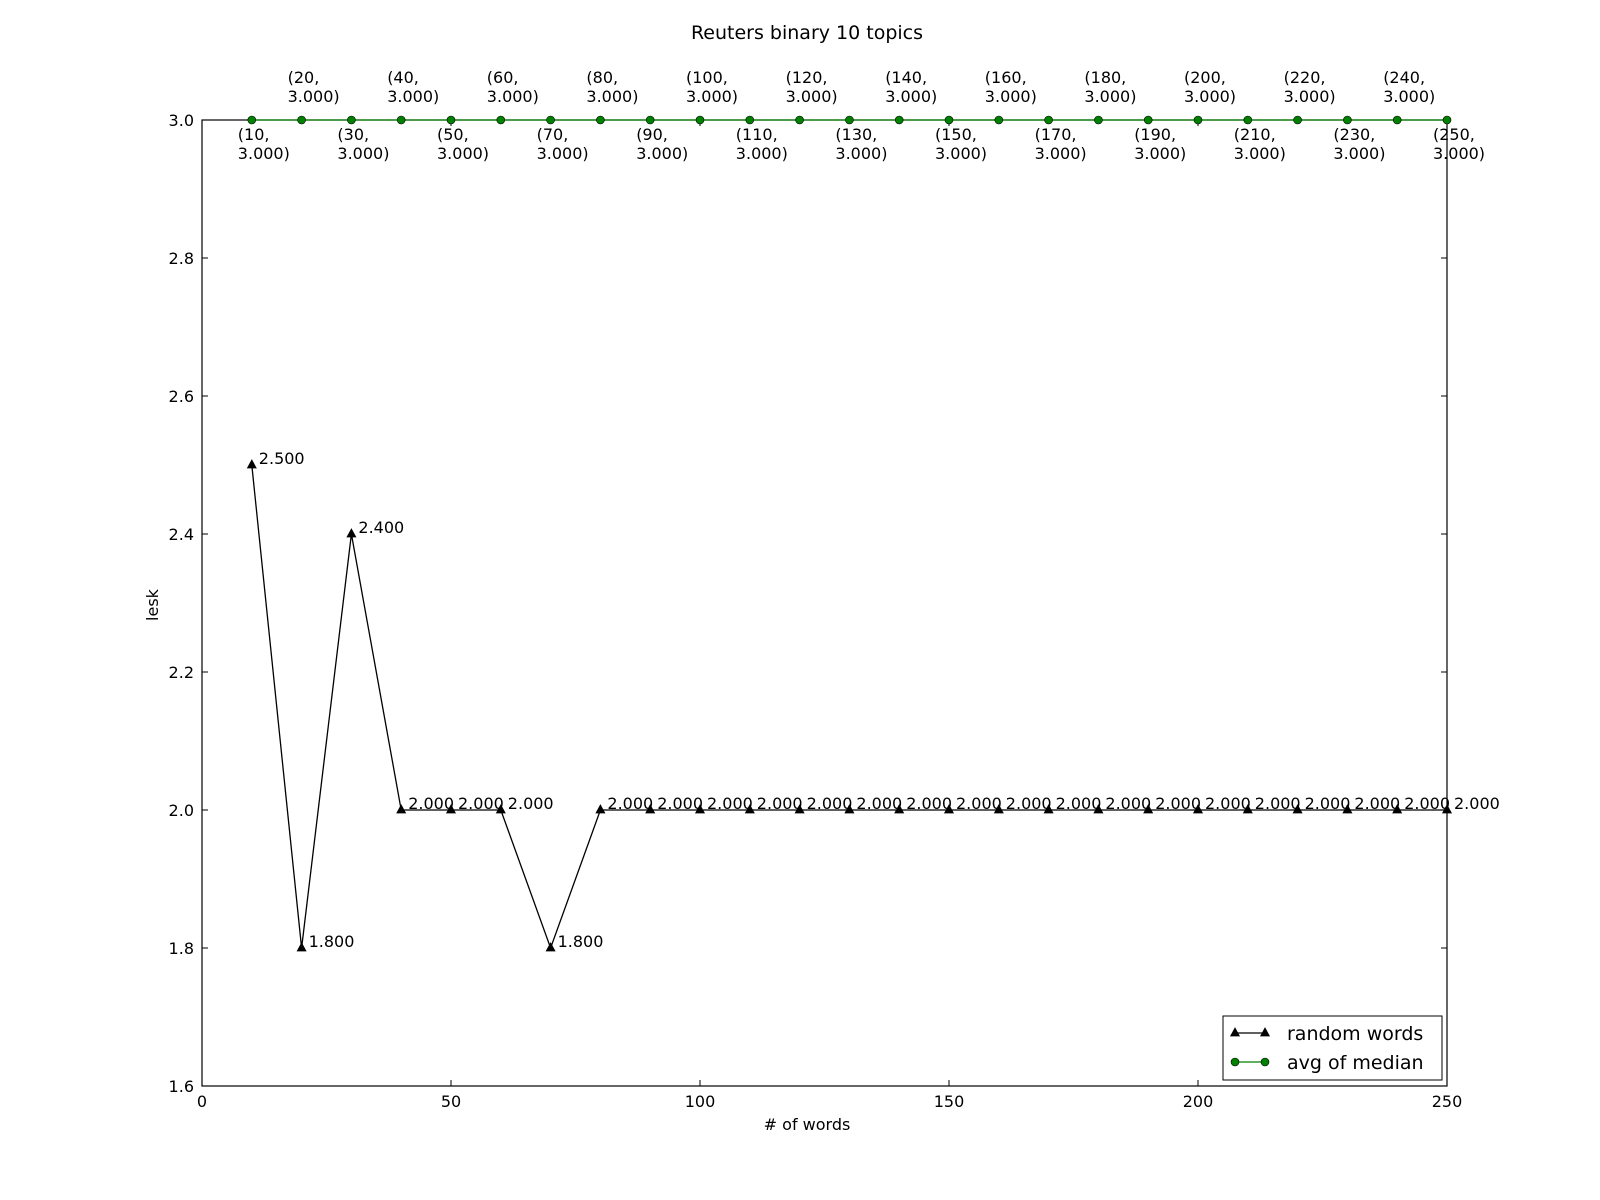  I want to click on data-label-point-x: (10,, so click(254, 134).